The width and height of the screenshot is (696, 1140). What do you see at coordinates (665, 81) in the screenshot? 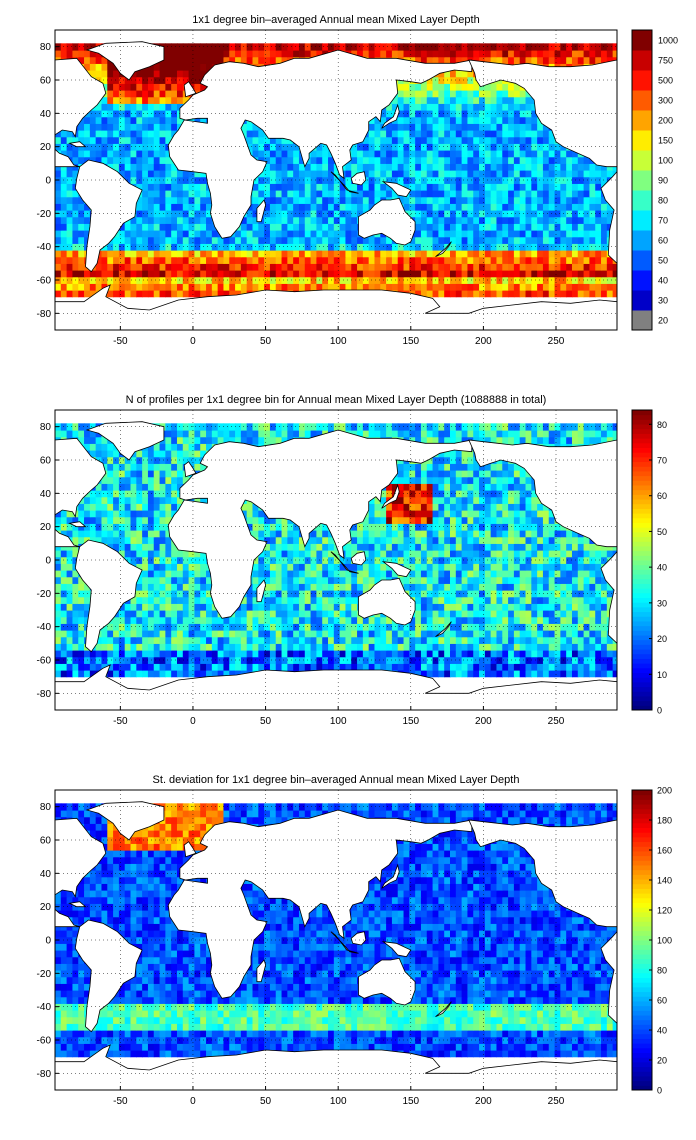
I see `colorbar-tick-label: 500` at bounding box center [665, 81].